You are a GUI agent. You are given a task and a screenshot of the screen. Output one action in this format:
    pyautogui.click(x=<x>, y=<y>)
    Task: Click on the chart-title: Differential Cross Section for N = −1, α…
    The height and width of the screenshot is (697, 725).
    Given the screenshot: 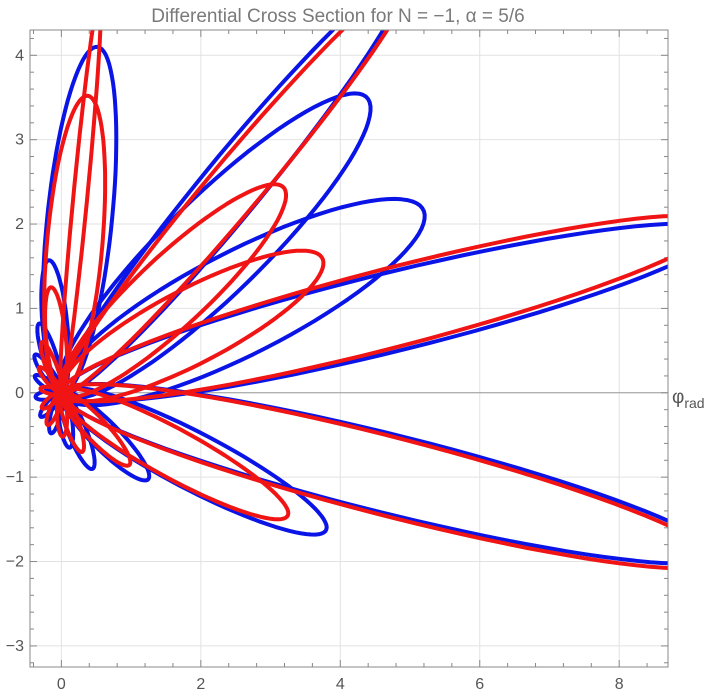 What is the action you would take?
    pyautogui.click(x=337, y=16)
    